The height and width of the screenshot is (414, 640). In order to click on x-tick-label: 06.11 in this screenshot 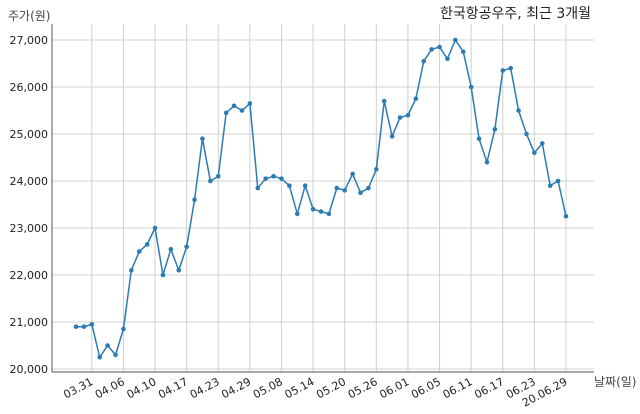, I will do `click(458, 388)`.